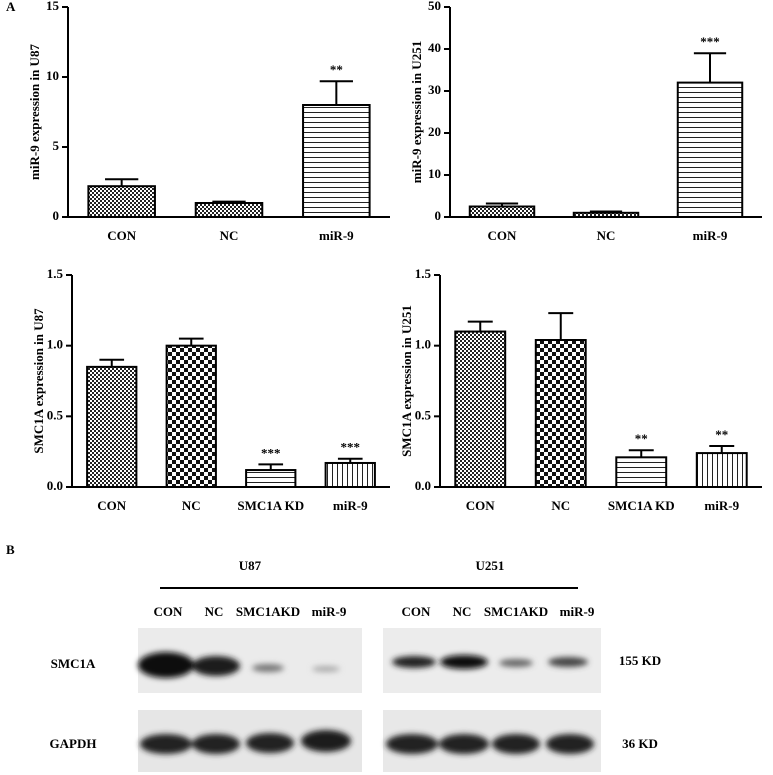 This screenshot has width=773, height=775. Describe the element at coordinates (34, 112) in the screenshot. I see `y-axis-title: miR-9 expression in U87` at that location.